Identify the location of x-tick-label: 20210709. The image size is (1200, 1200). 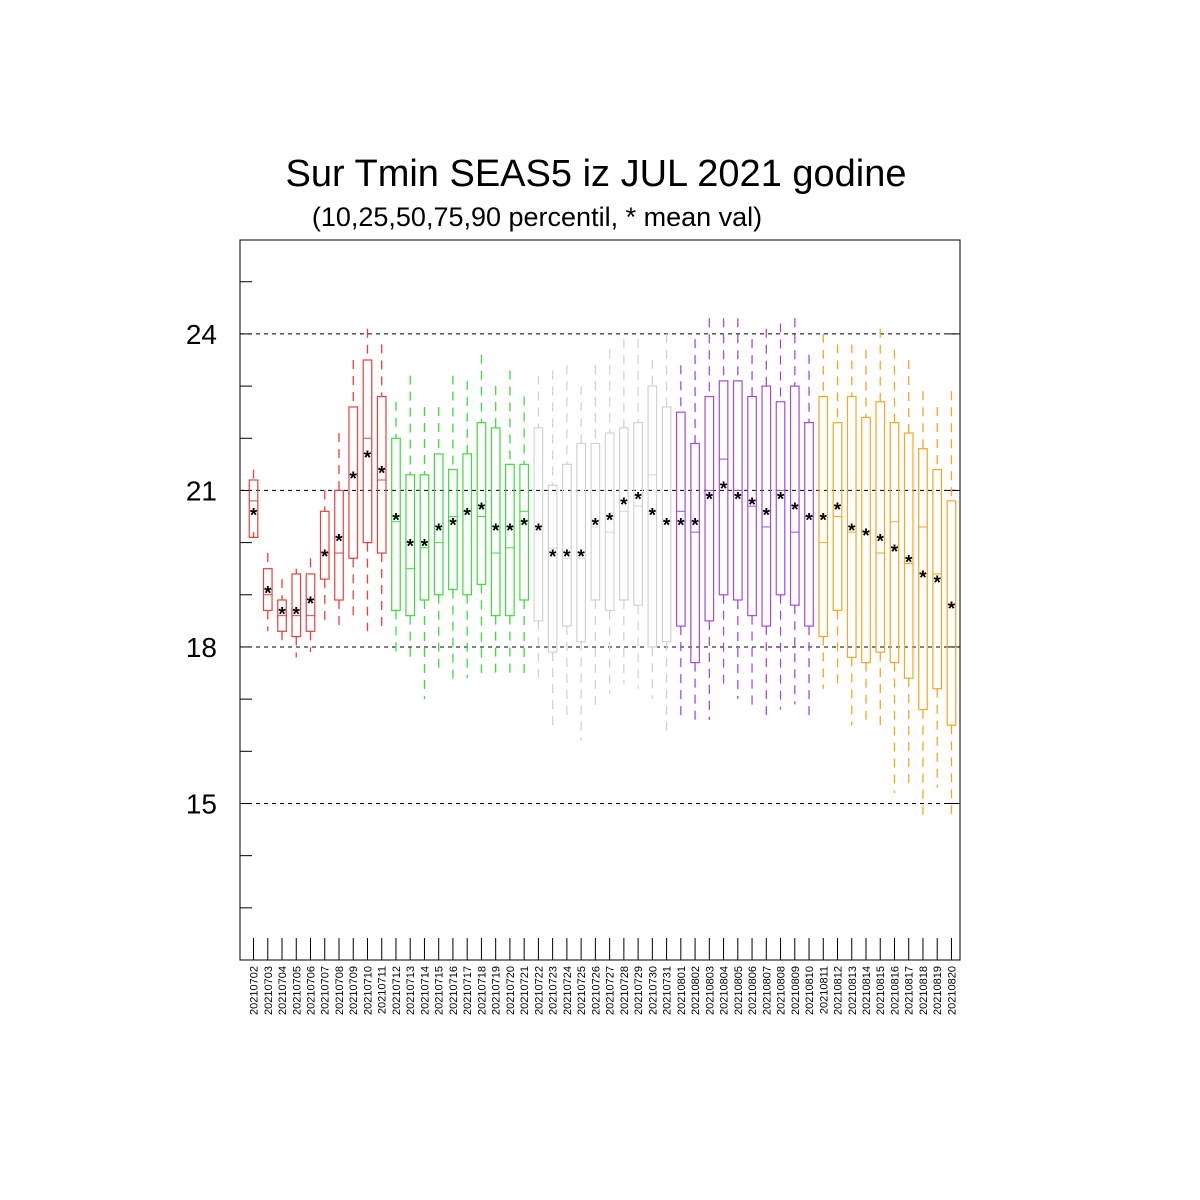
(354, 990).